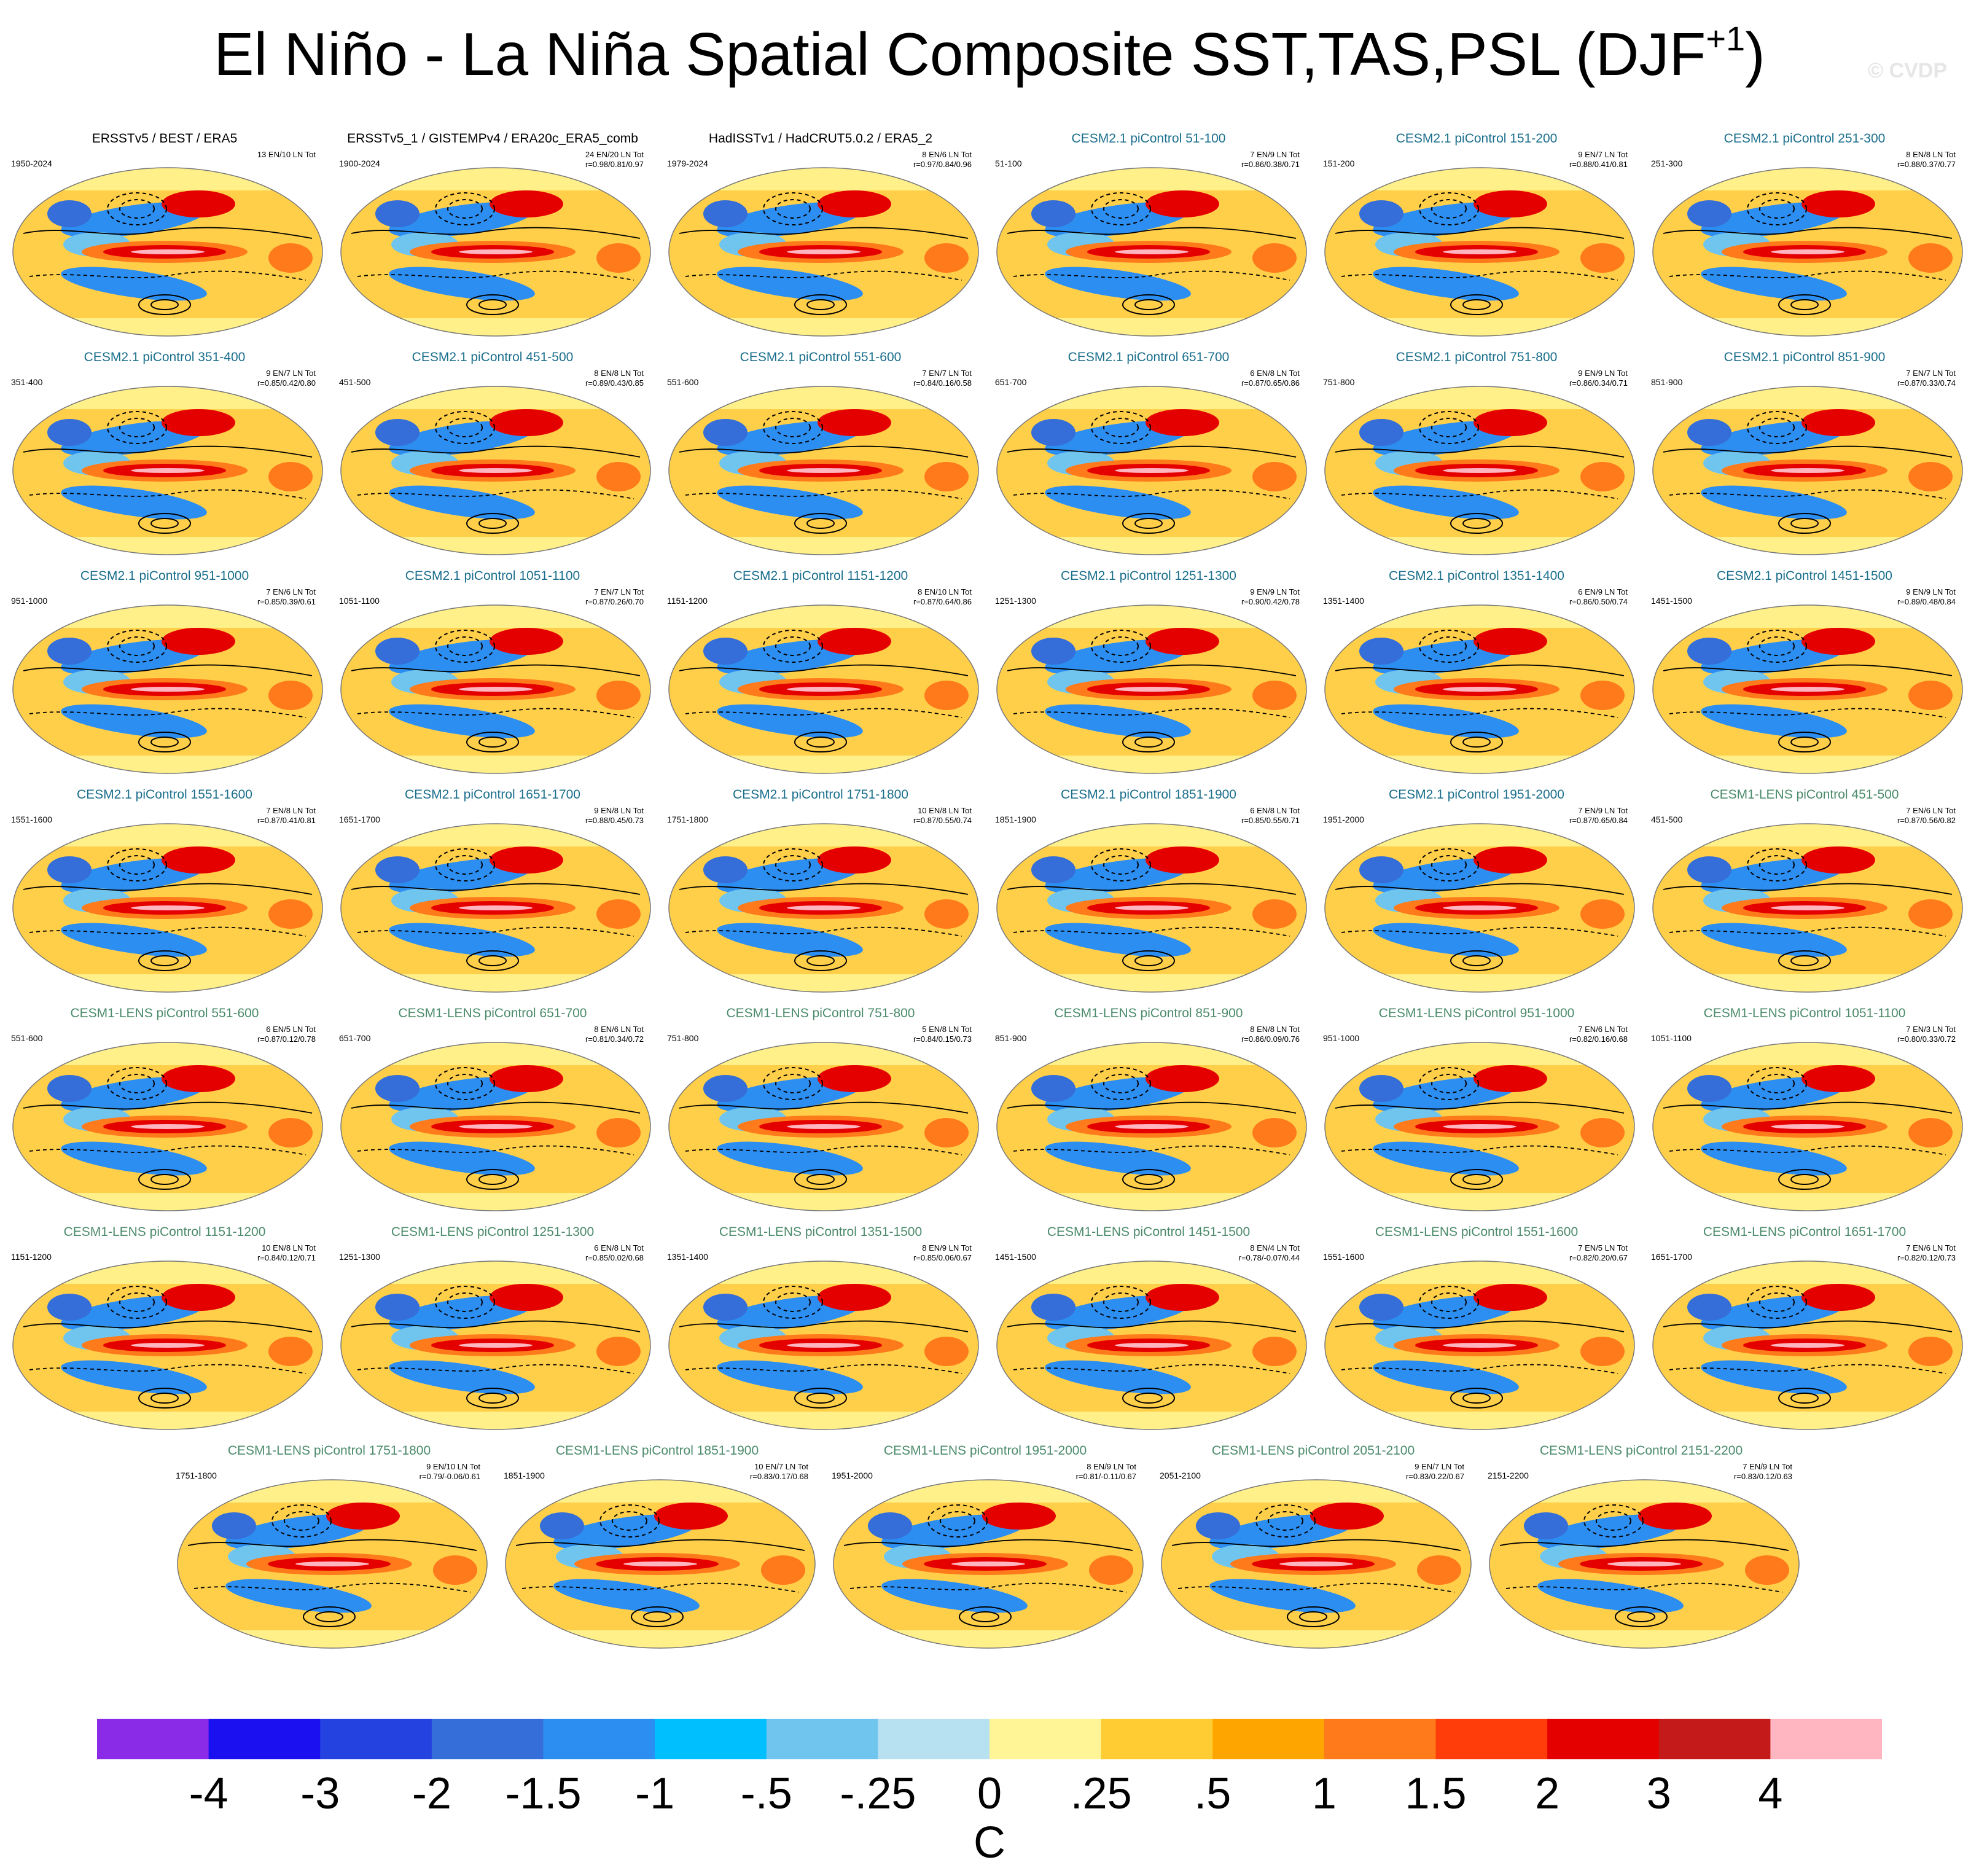 The image size is (1979, 1876). What do you see at coordinates (492, 576) in the screenshot?
I see `panel-title: CESM2.1 piControl 1051-1100` at bounding box center [492, 576].